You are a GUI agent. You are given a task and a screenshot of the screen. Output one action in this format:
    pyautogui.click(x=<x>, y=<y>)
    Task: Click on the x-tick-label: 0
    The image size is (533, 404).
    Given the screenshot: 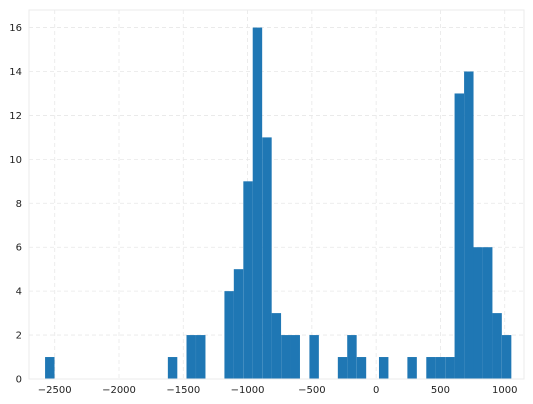 What is the action you would take?
    pyautogui.click(x=376, y=390)
    